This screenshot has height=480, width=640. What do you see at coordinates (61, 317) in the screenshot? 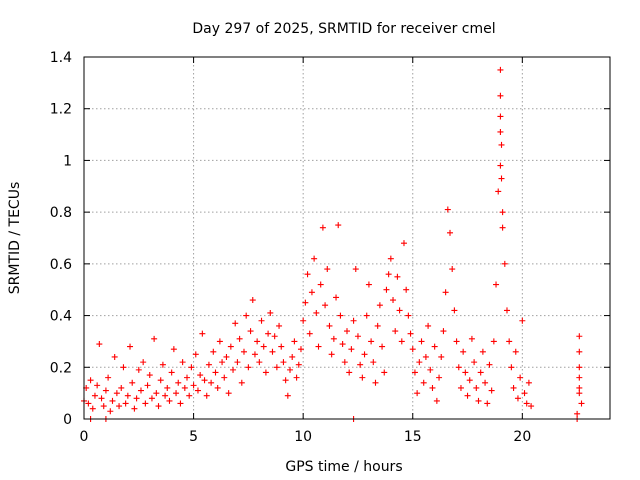
I see `y-tick-label: 0.4` at bounding box center [61, 317].